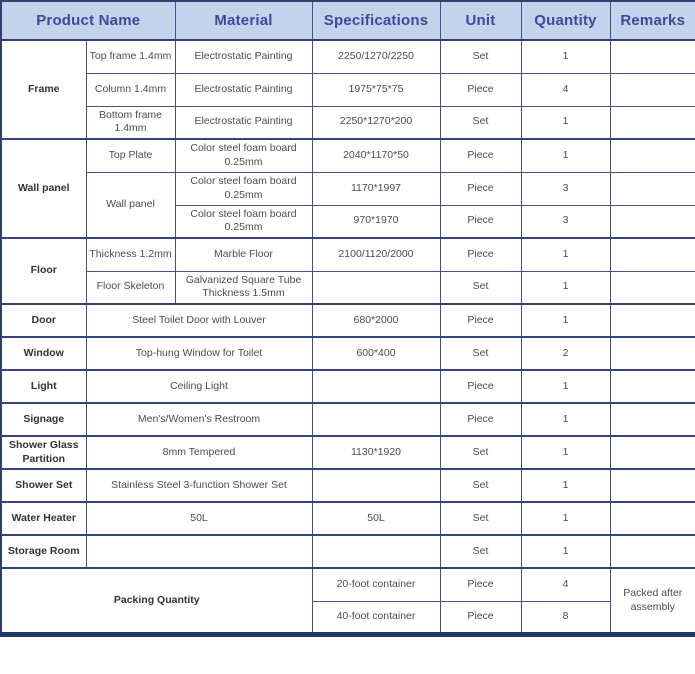 The image size is (695, 674). Describe the element at coordinates (376, 320) in the screenshot. I see `spec-cell: 680*2000` at that location.